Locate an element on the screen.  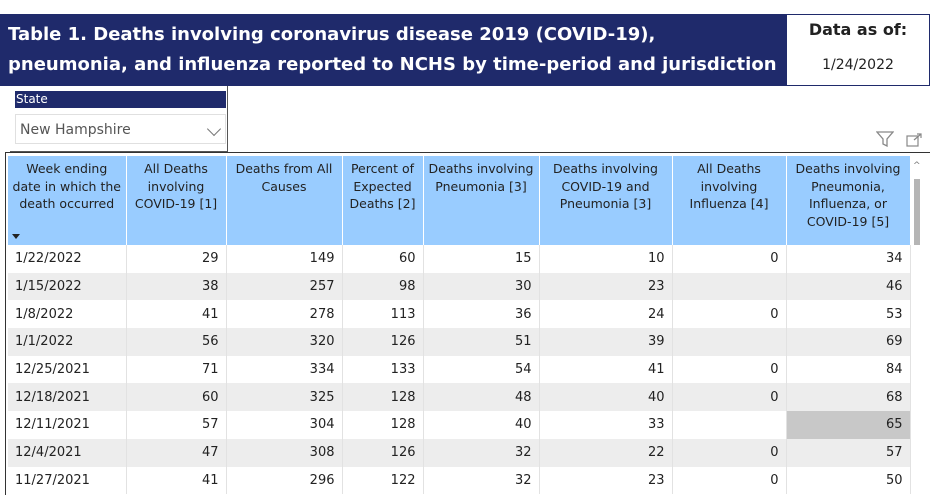
table-cell: 128 is located at coordinates (383, 397).